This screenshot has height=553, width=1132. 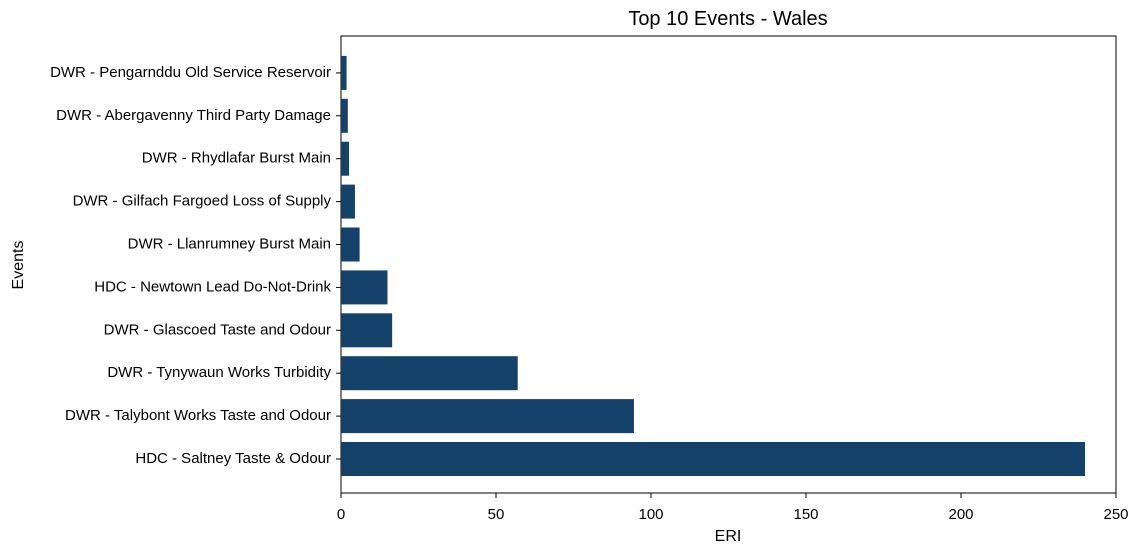 What do you see at coordinates (341, 514) in the screenshot?
I see `x-tick-label: 0` at bounding box center [341, 514].